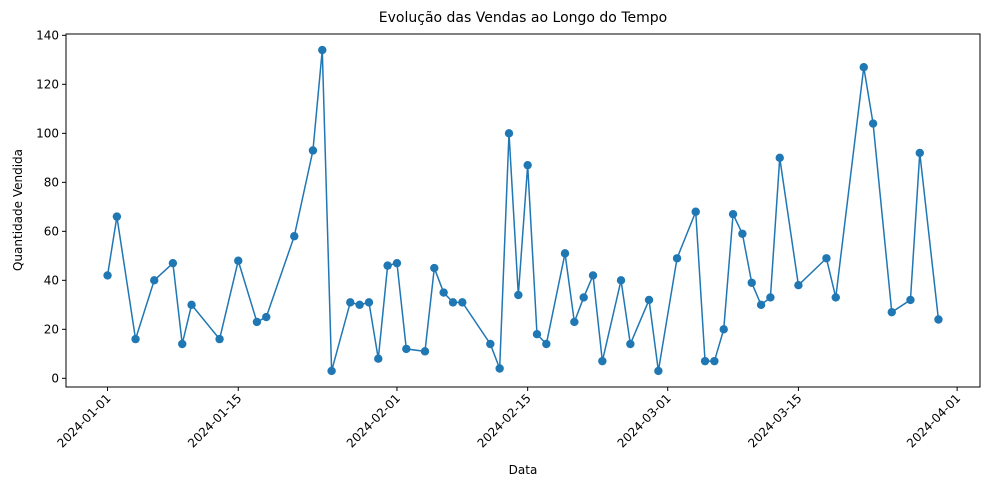 This screenshot has width=990, height=493. What do you see at coordinates (51, 231) in the screenshot?
I see `y-tick-label: 60` at bounding box center [51, 231].